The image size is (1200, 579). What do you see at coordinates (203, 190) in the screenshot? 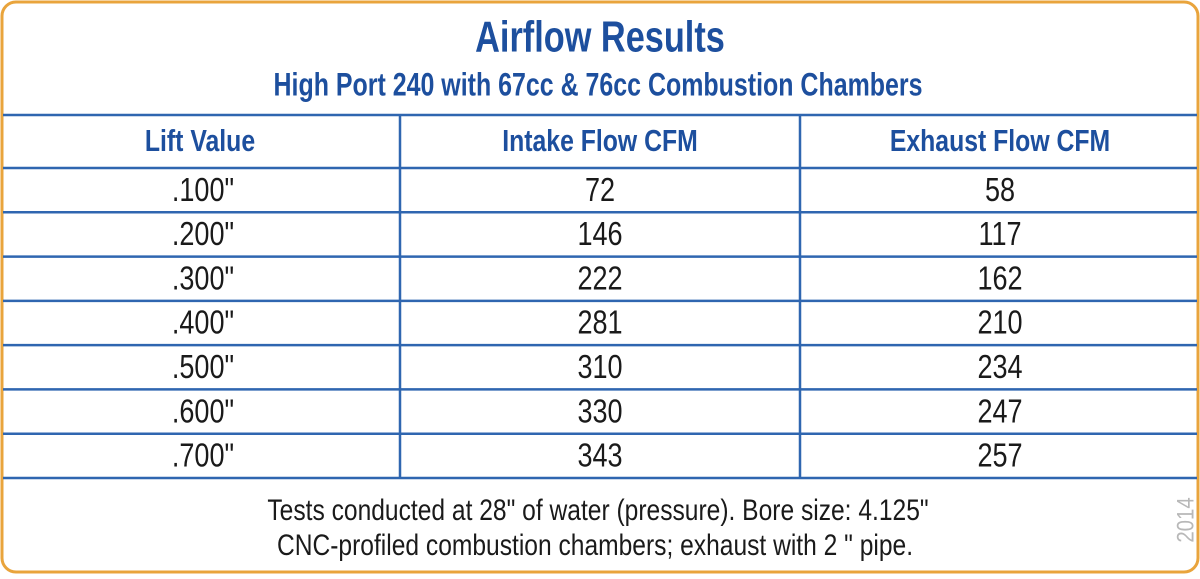
I see `table-cell: .100"` at bounding box center [203, 190].